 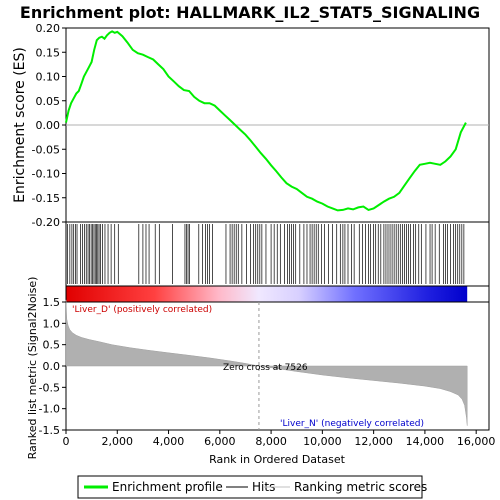 I want to click on metric-tick-label: 0.0, so click(x=52, y=366).